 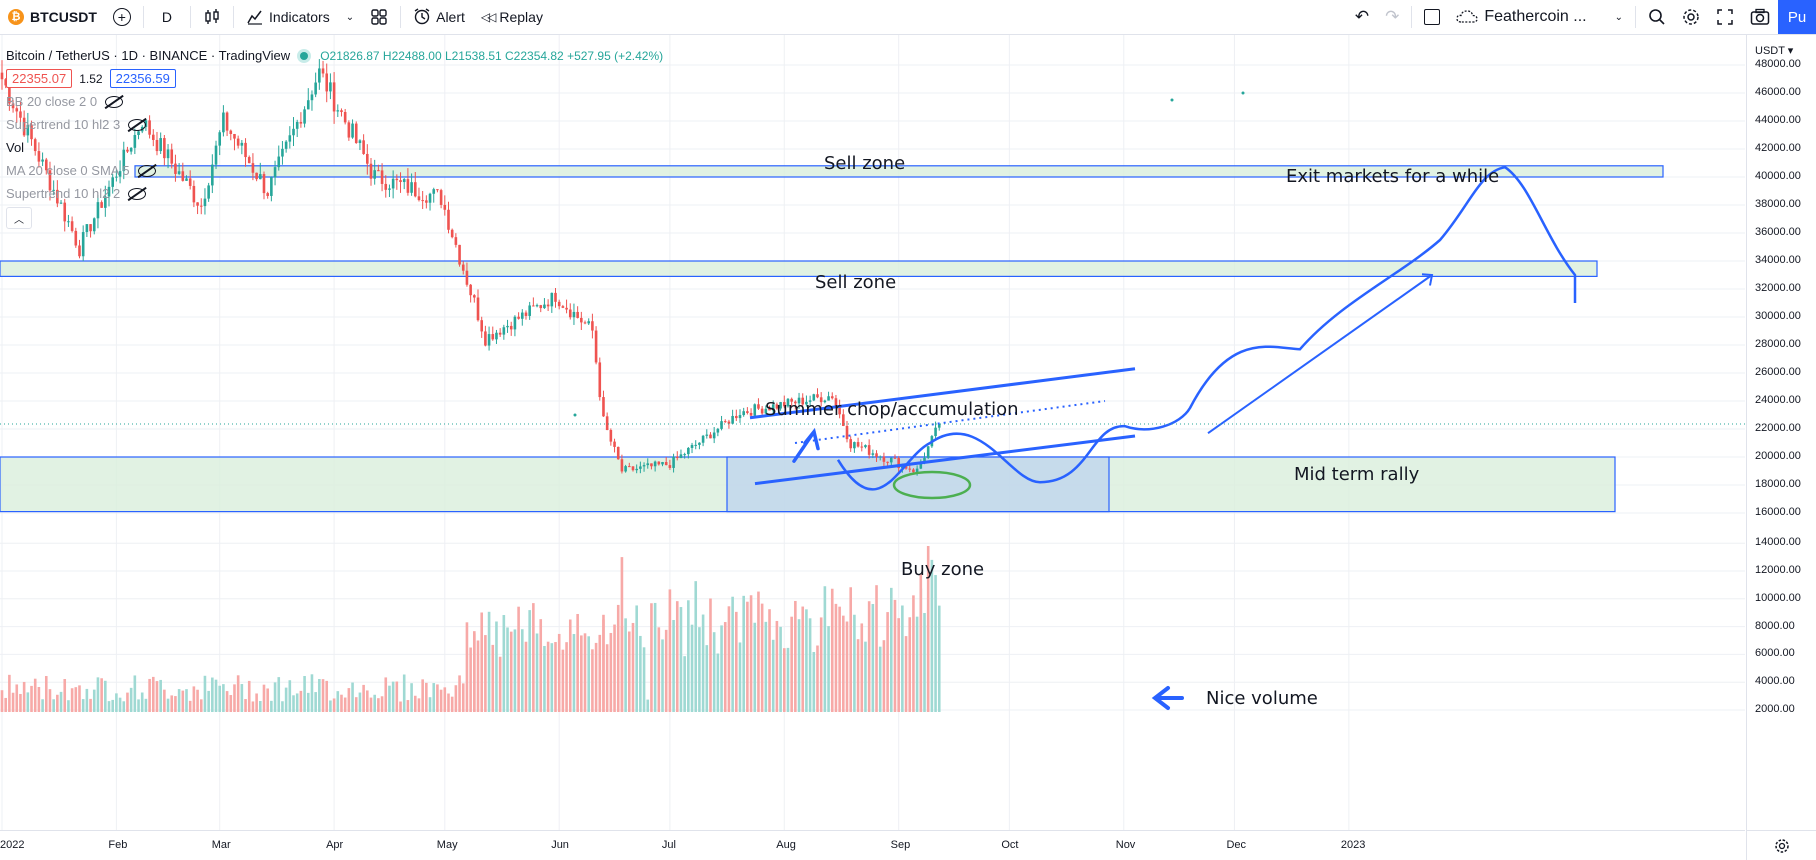 I want to click on alert-icon, so click(x=422, y=16).